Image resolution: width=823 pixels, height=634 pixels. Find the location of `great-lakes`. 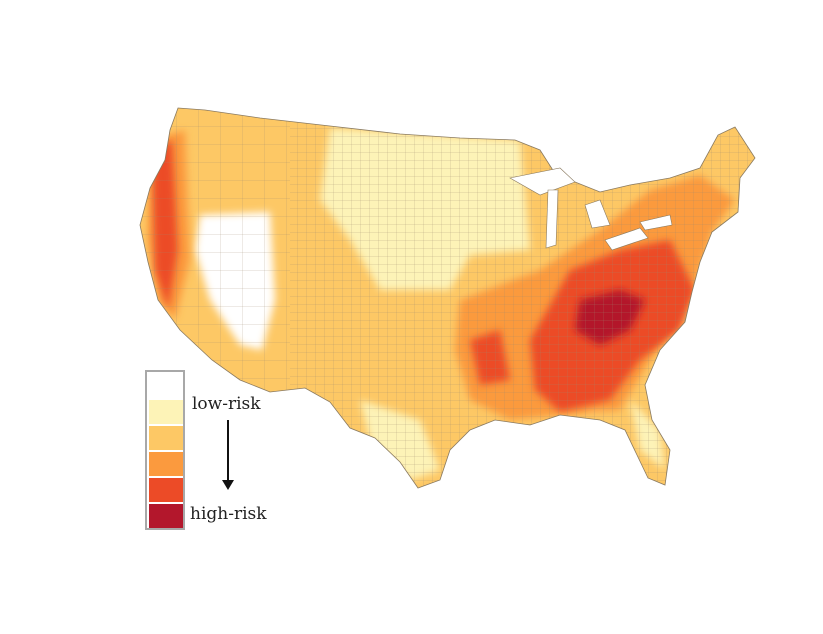

great-lakes is located at coordinates (591, 209).